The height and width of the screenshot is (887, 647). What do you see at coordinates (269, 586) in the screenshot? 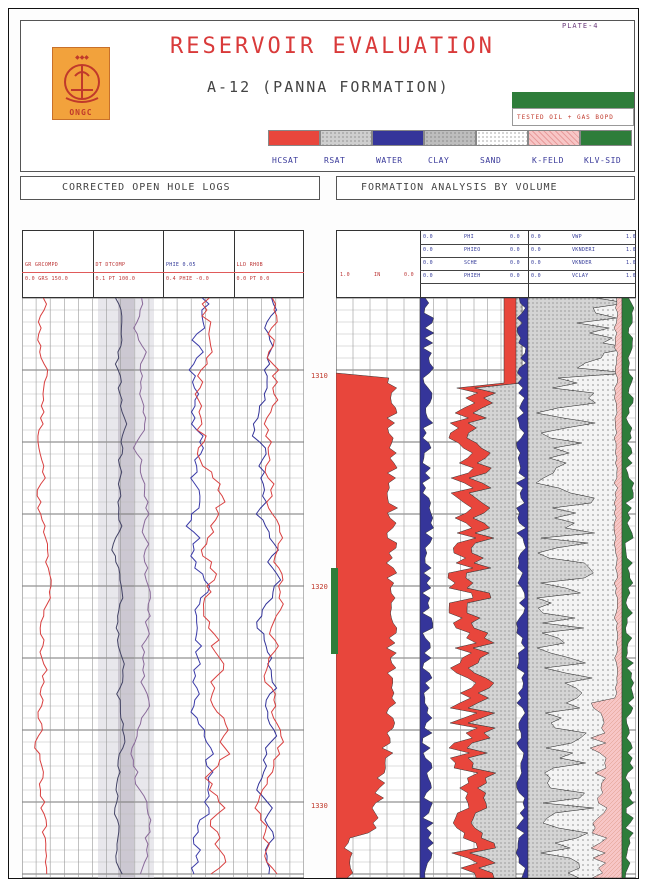
I see `resistivity-shallow-curve` at bounding box center [269, 586].